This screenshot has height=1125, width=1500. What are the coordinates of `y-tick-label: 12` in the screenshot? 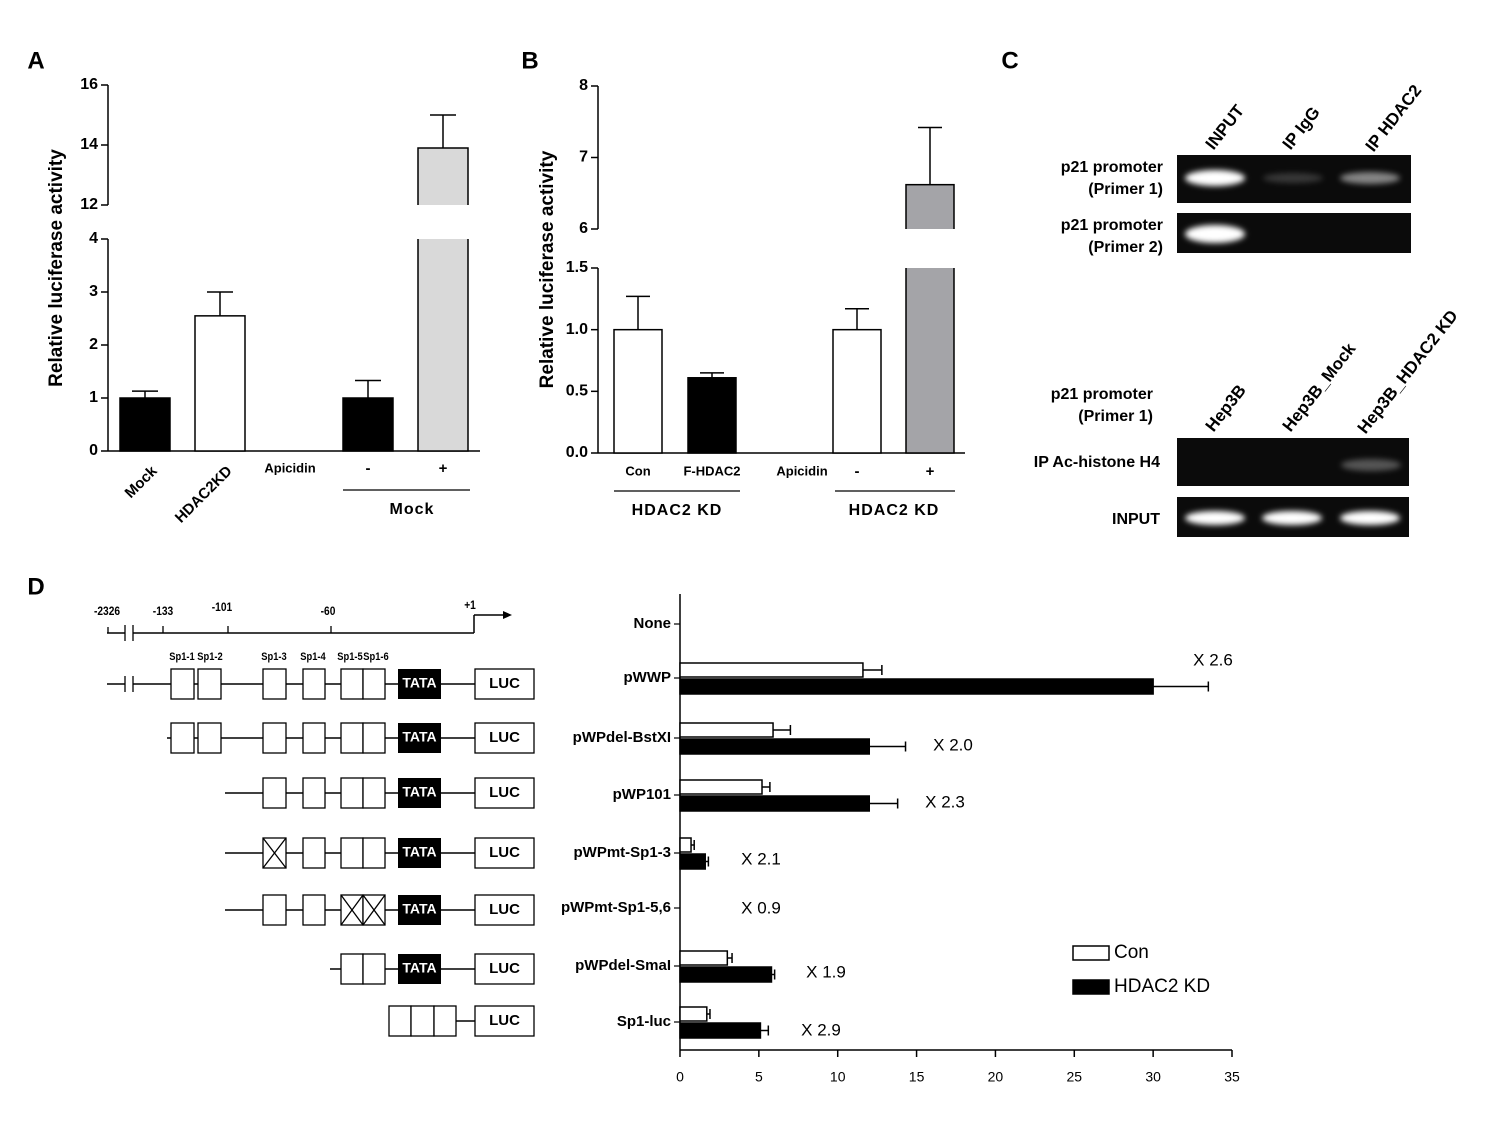 It's located at (89, 204).